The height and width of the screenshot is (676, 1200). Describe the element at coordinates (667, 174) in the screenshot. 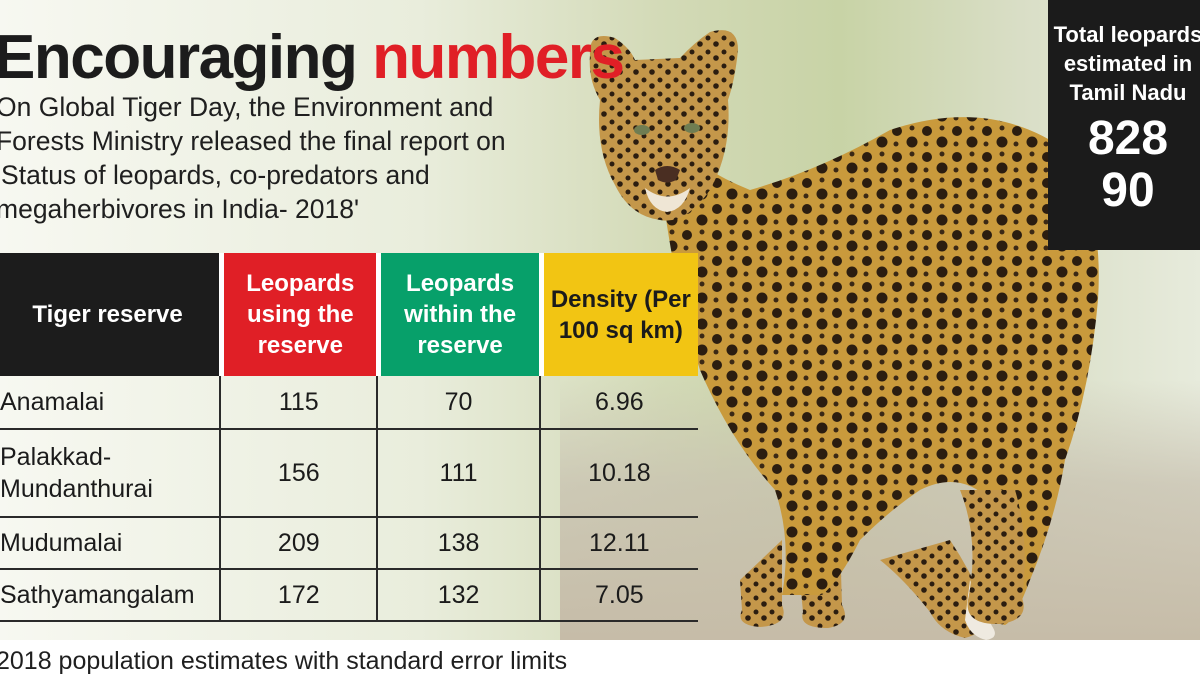

I see `leopard-nose` at that location.